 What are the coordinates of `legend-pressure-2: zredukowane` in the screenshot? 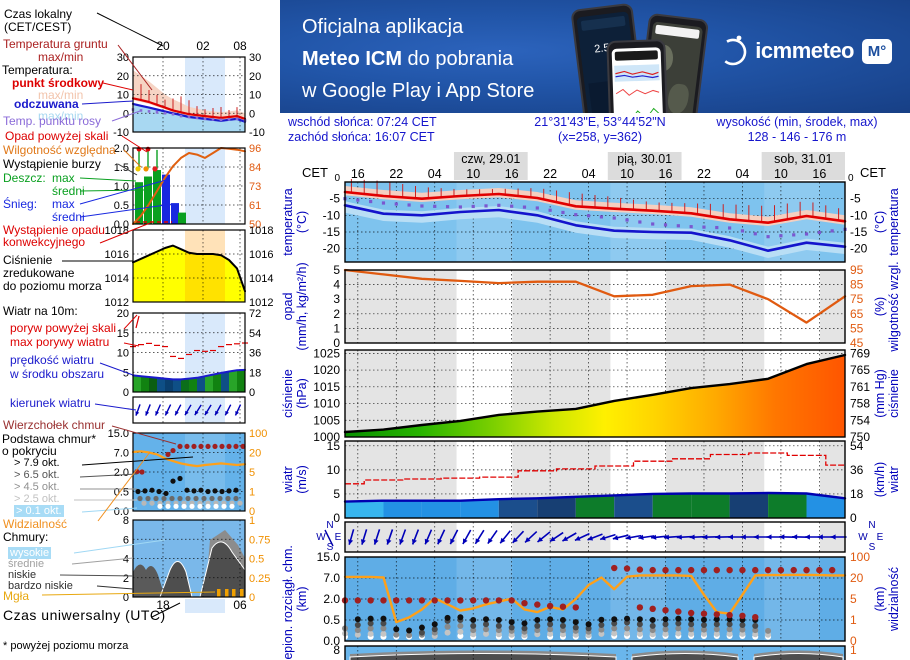 It's located at (39, 273).